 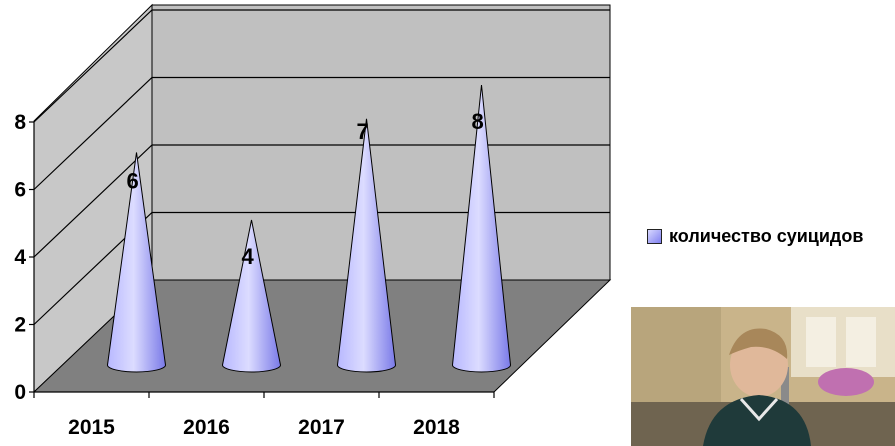 What do you see at coordinates (20, 257) in the screenshot?
I see `y-tick-label: 4` at bounding box center [20, 257].